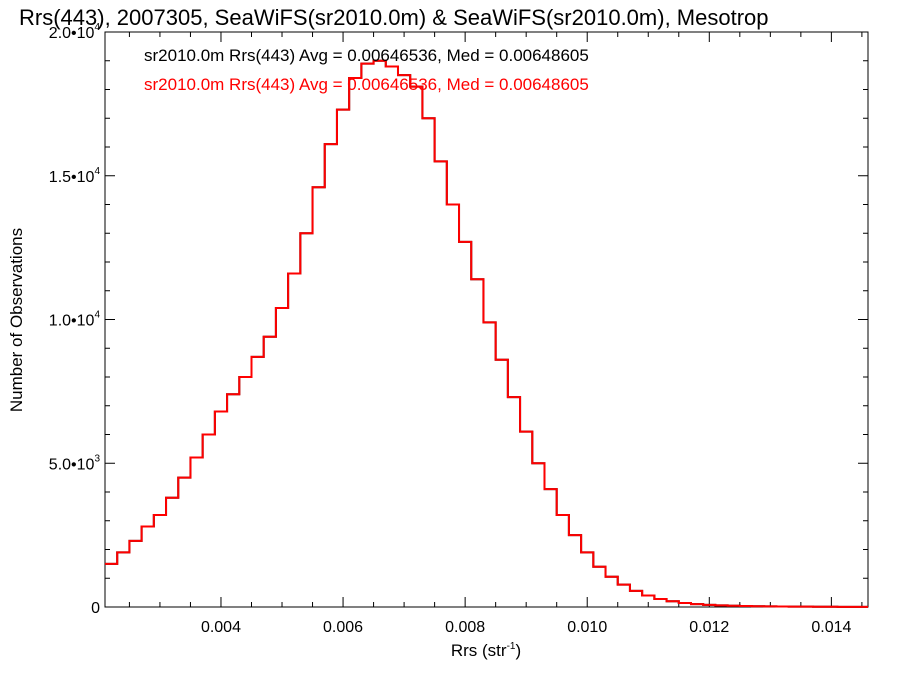 This screenshot has width=900, height=680. What do you see at coordinates (479, 650) in the screenshot?
I see `x-axis-label-text: Rrs (str` at bounding box center [479, 650].